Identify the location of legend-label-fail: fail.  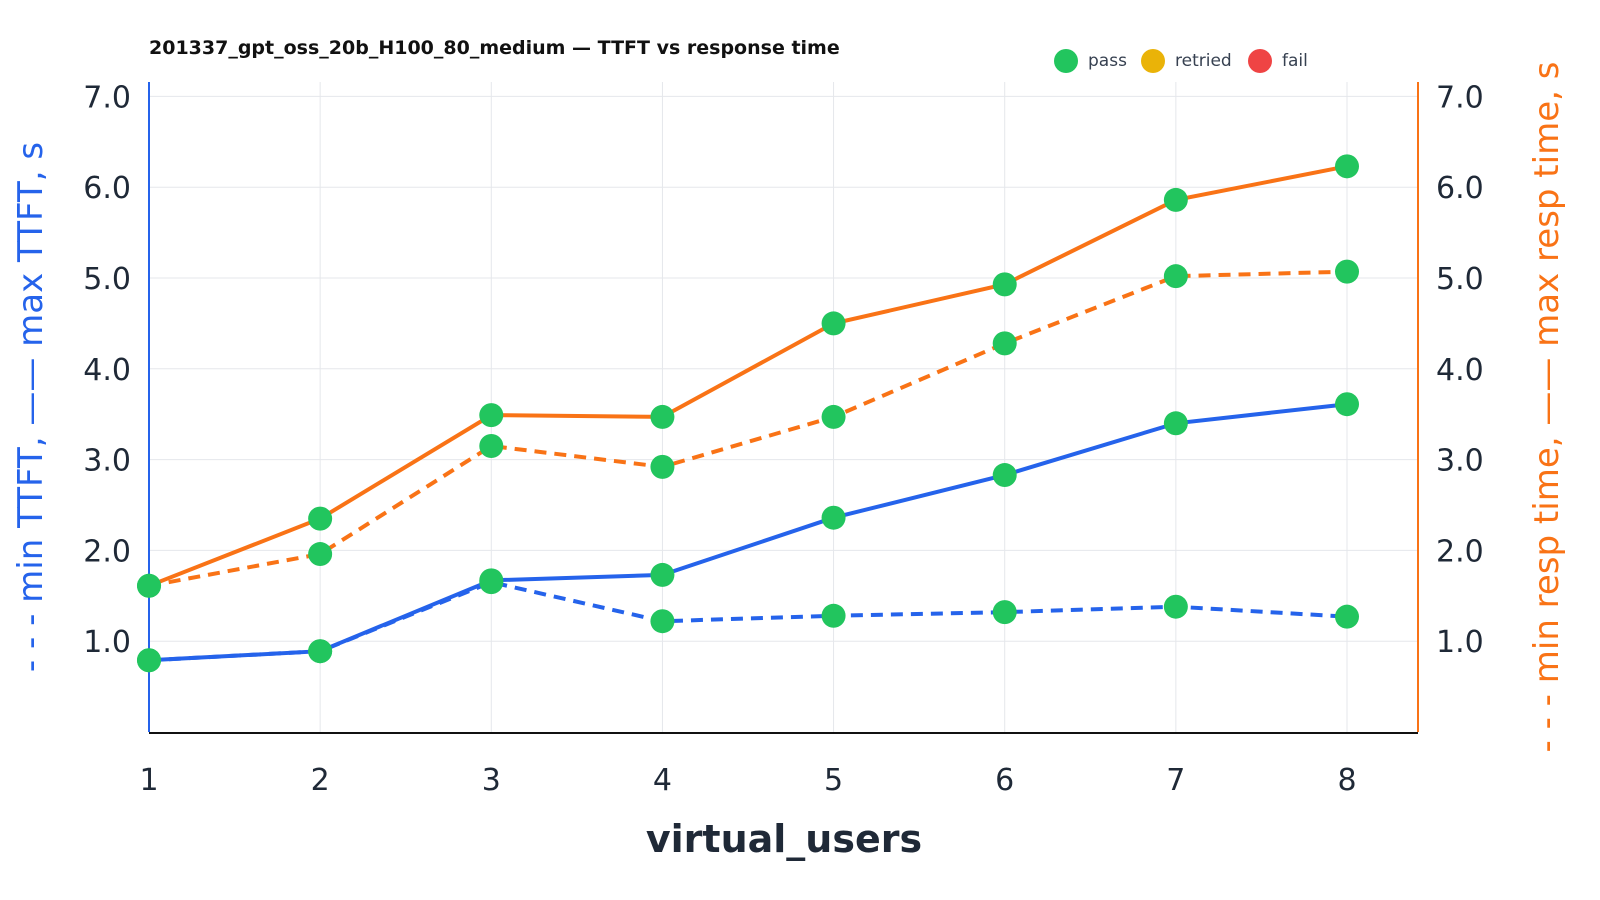
(1295, 61).